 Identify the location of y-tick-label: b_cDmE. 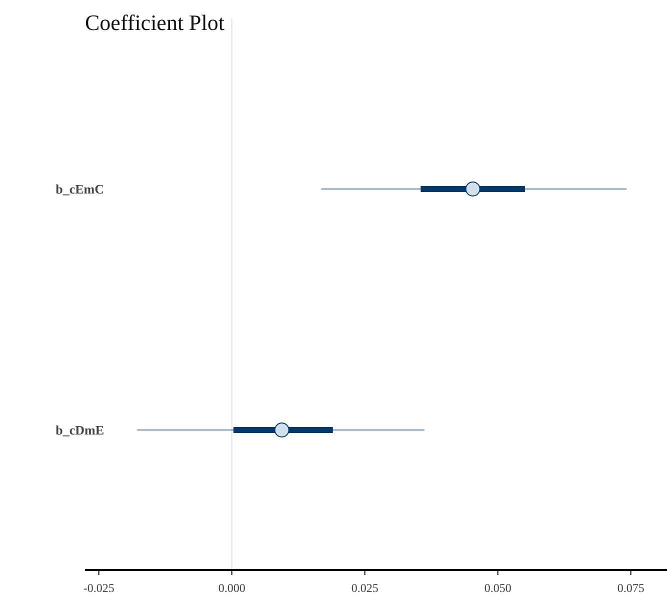
(80, 430).